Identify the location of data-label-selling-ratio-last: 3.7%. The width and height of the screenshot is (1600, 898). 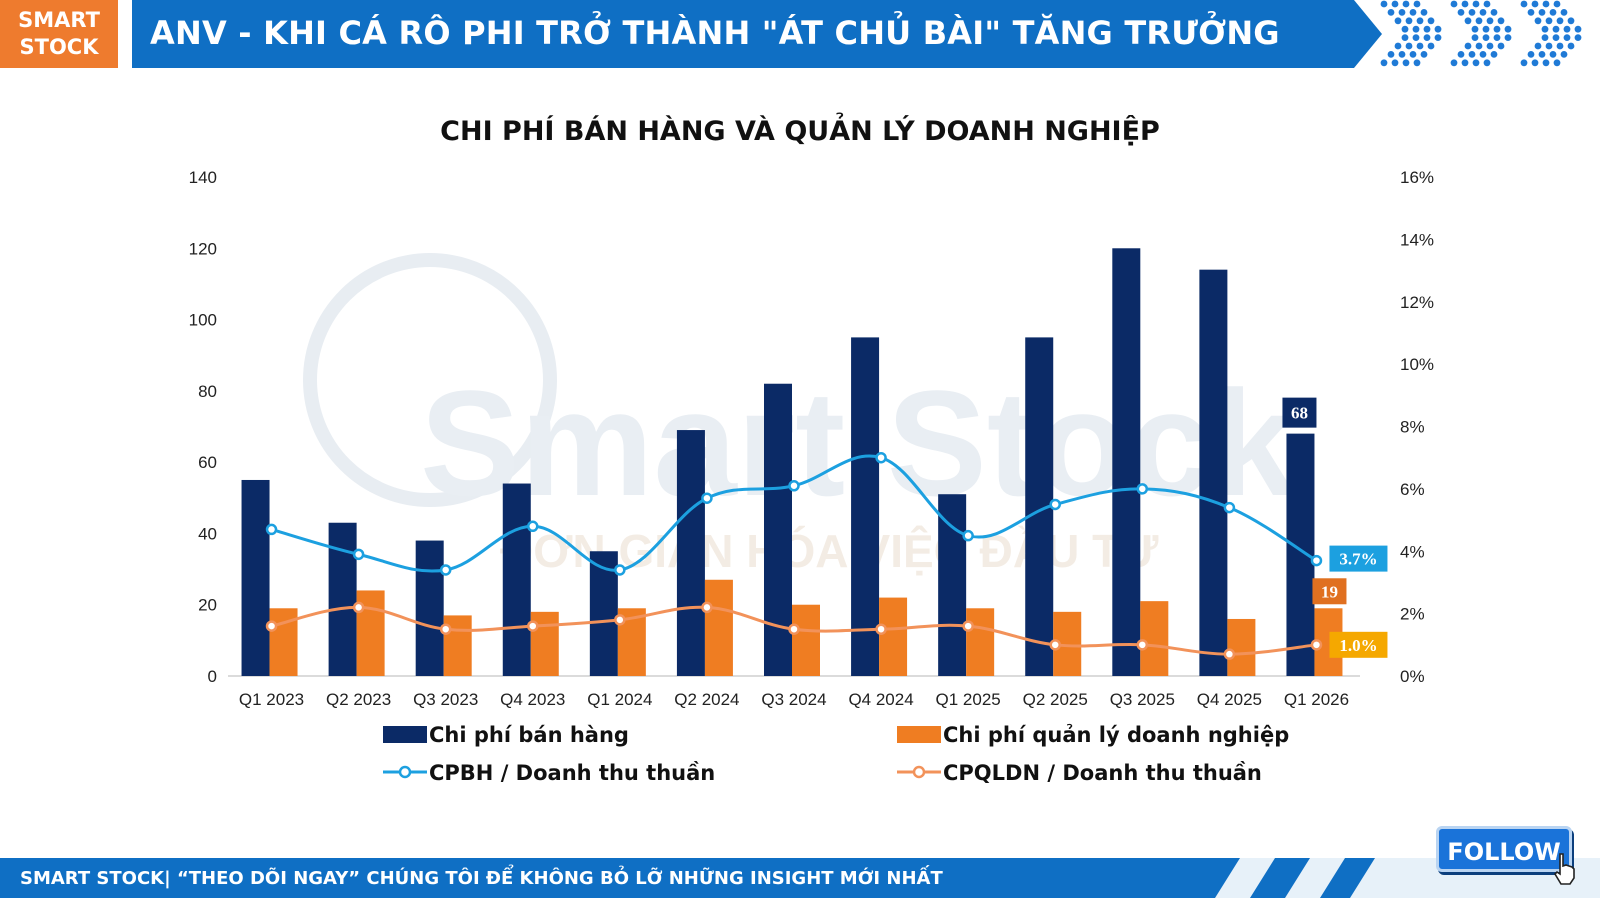
(1358, 559).